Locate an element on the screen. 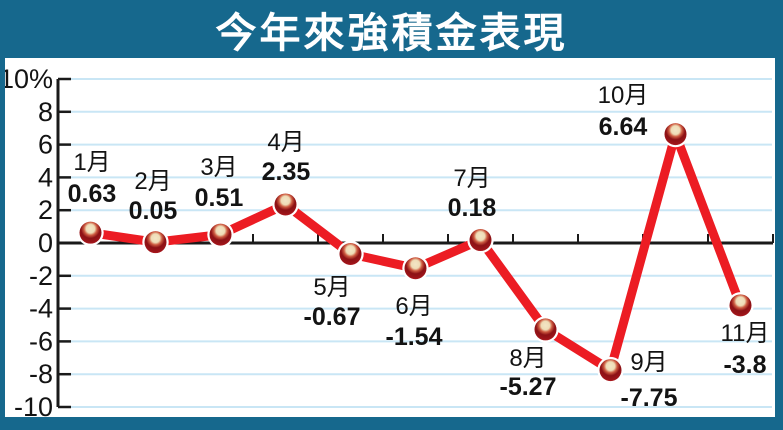  month-label-9: 9月 is located at coordinates (648, 362).